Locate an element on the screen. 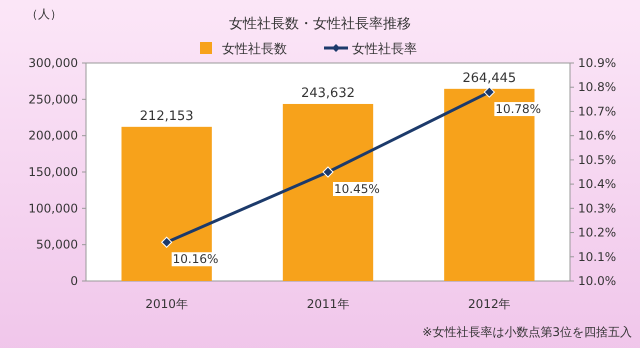 The image size is (640, 348). y2-tick-label: 10.9% is located at coordinates (597, 63).